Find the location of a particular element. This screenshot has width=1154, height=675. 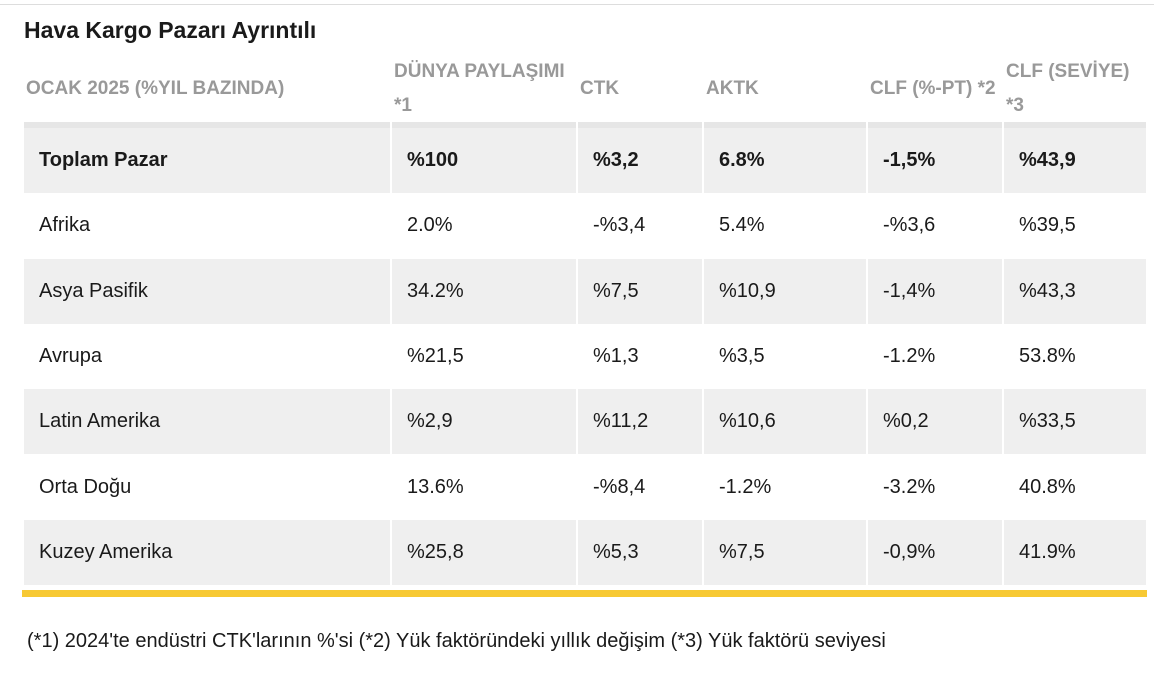

row-label: Kuzey Amerika is located at coordinates (207, 552).